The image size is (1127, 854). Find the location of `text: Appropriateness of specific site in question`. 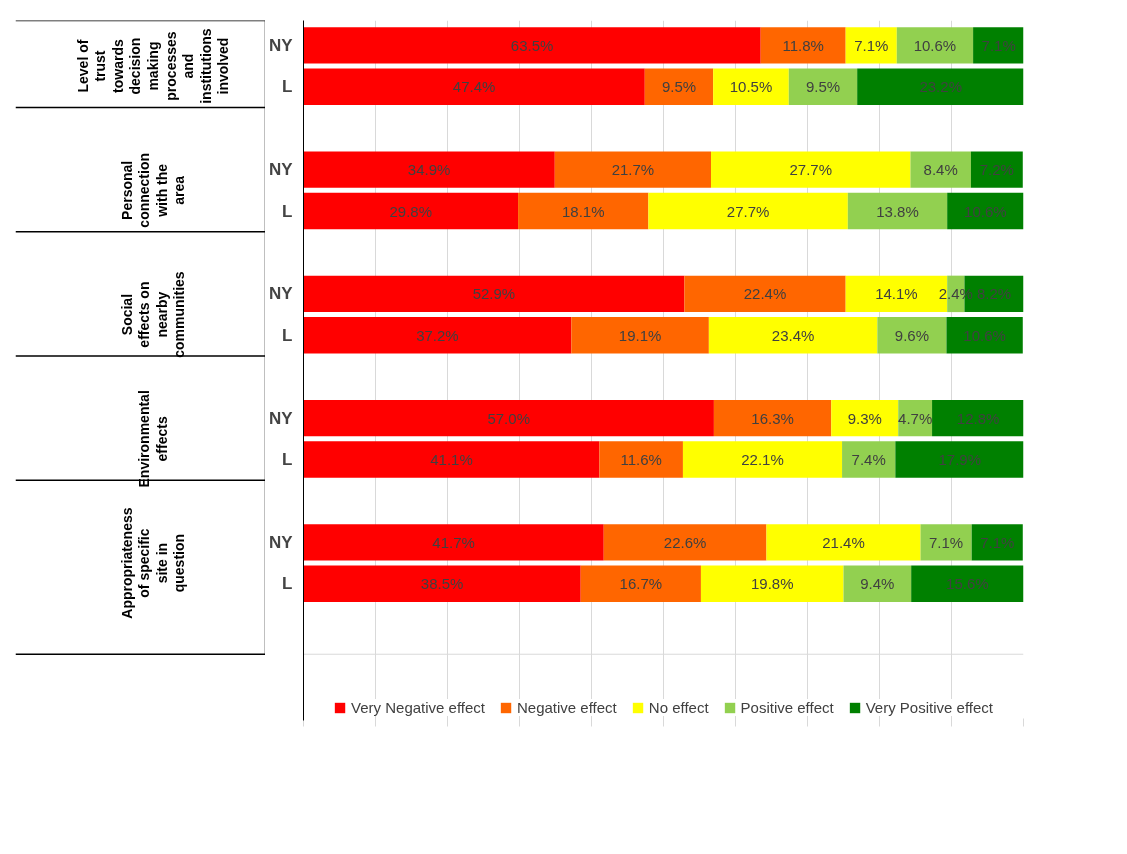

text: Appropriateness of specific site in question is located at coordinates (153, 563).